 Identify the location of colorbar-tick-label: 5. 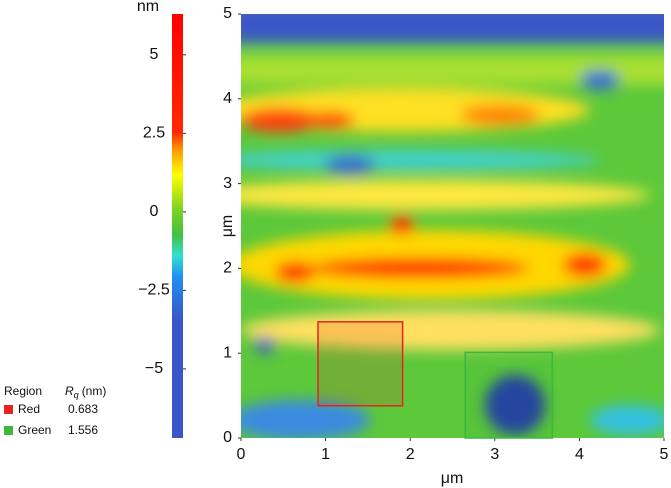
(154, 54).